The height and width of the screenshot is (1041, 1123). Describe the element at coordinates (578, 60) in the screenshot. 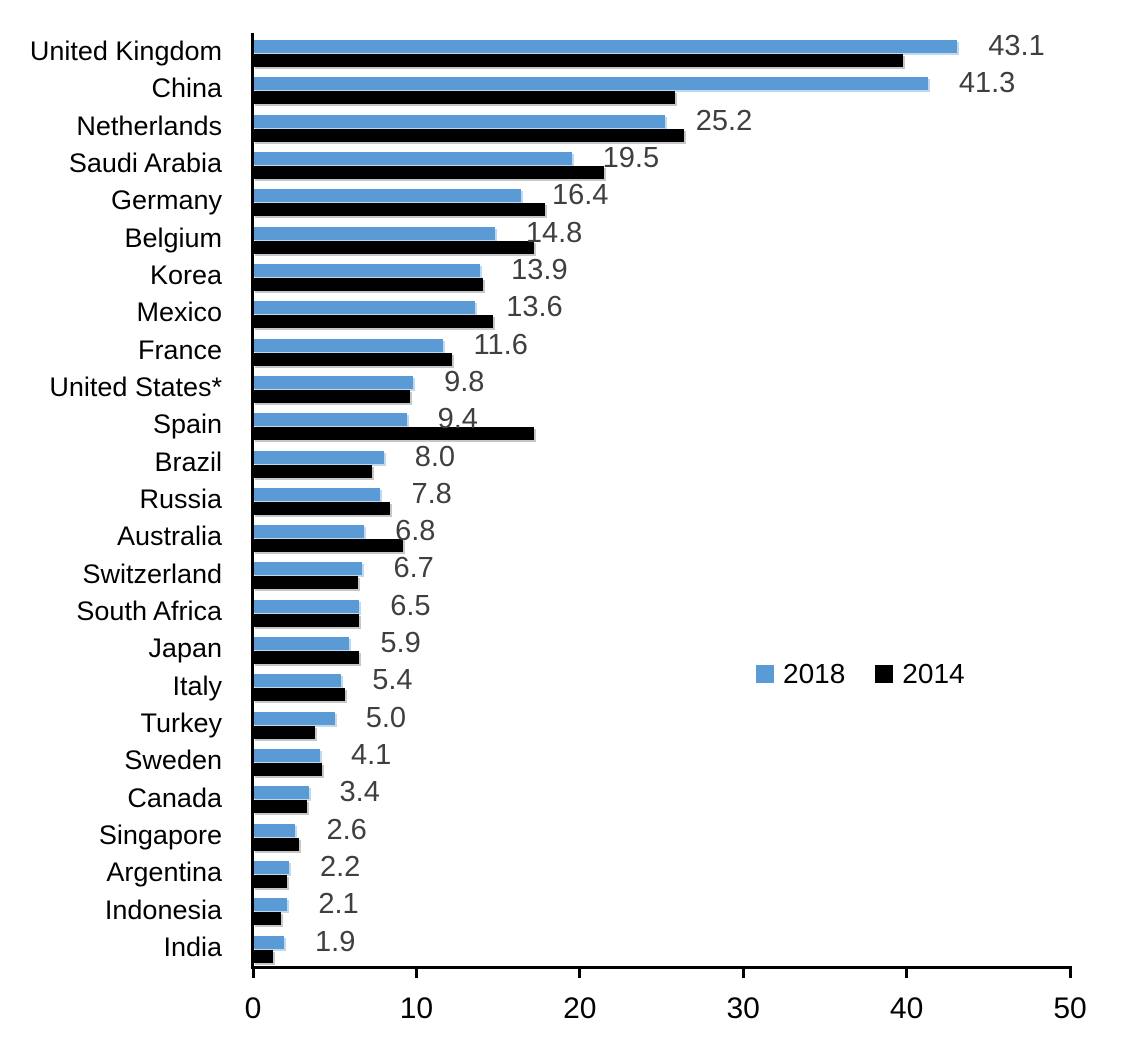

I see `bar-2014-united-kingdom` at that location.